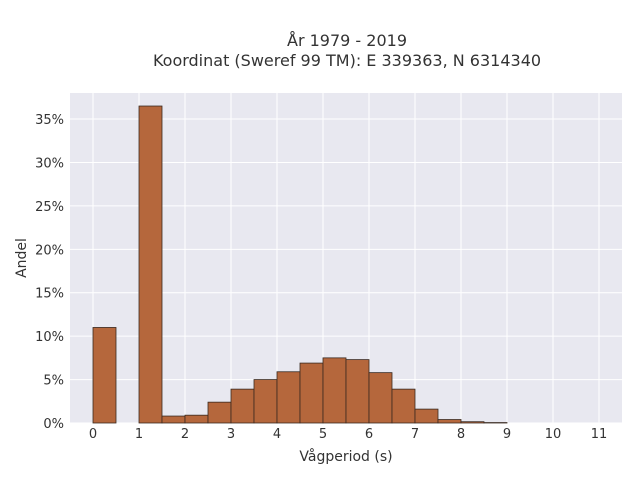 The image size is (640, 480). Describe the element at coordinates (277, 434) in the screenshot. I see `x-tick-label: 4` at that location.